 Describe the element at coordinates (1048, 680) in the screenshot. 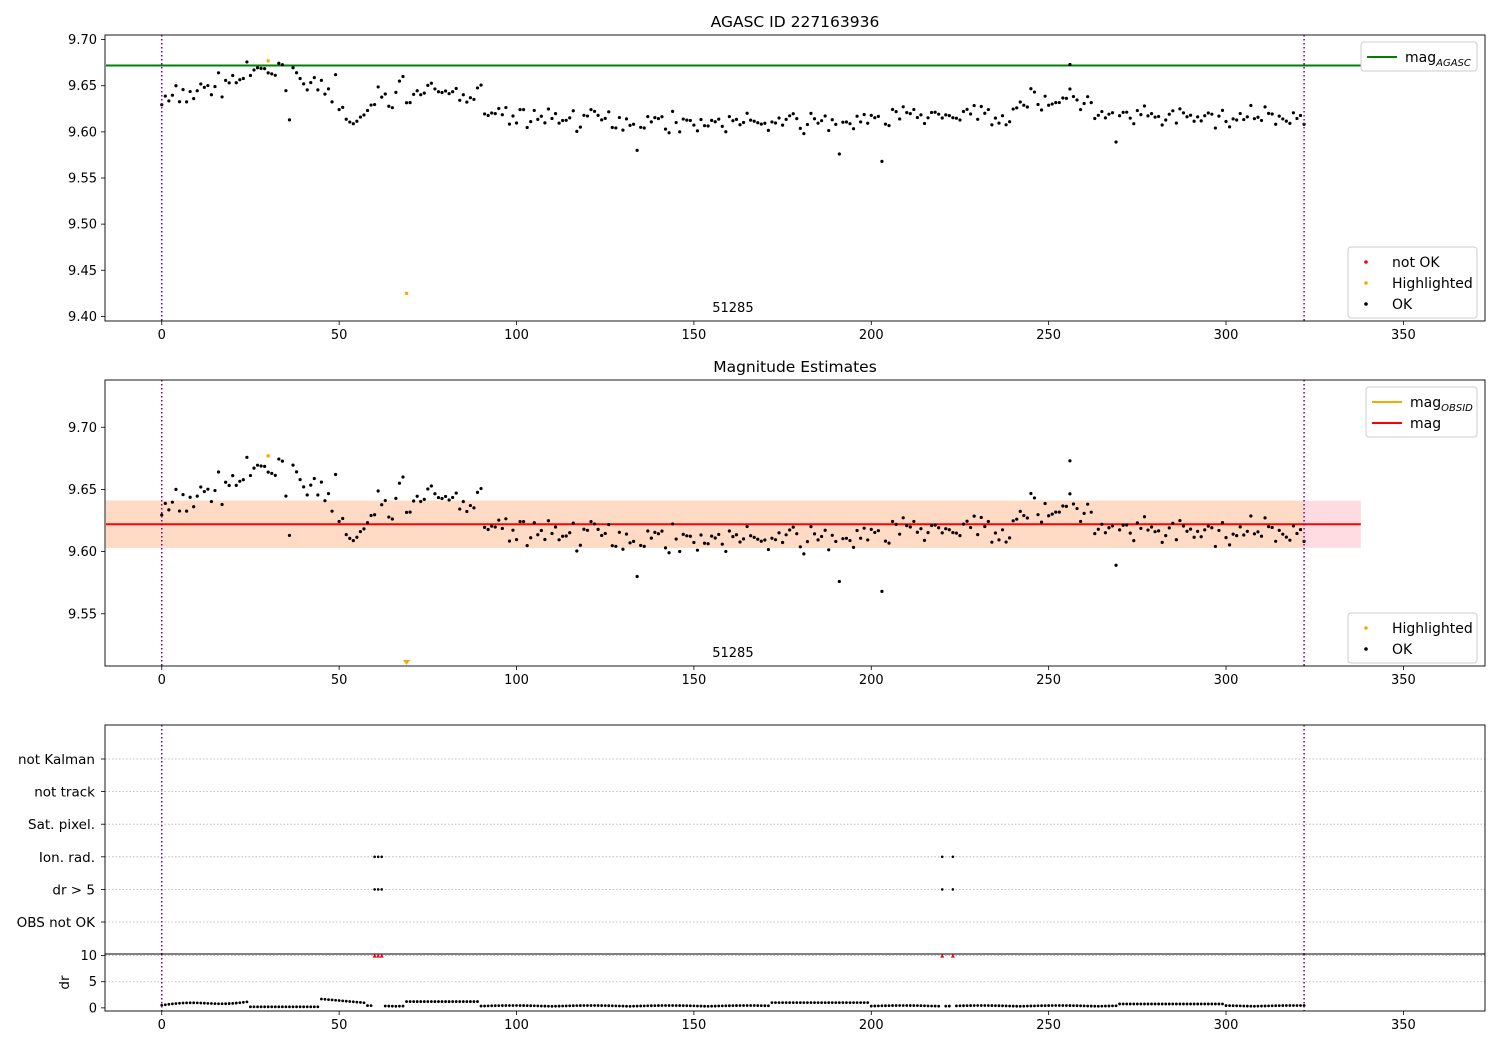

I see `estimates-panel-xtick-label: 250` at that location.